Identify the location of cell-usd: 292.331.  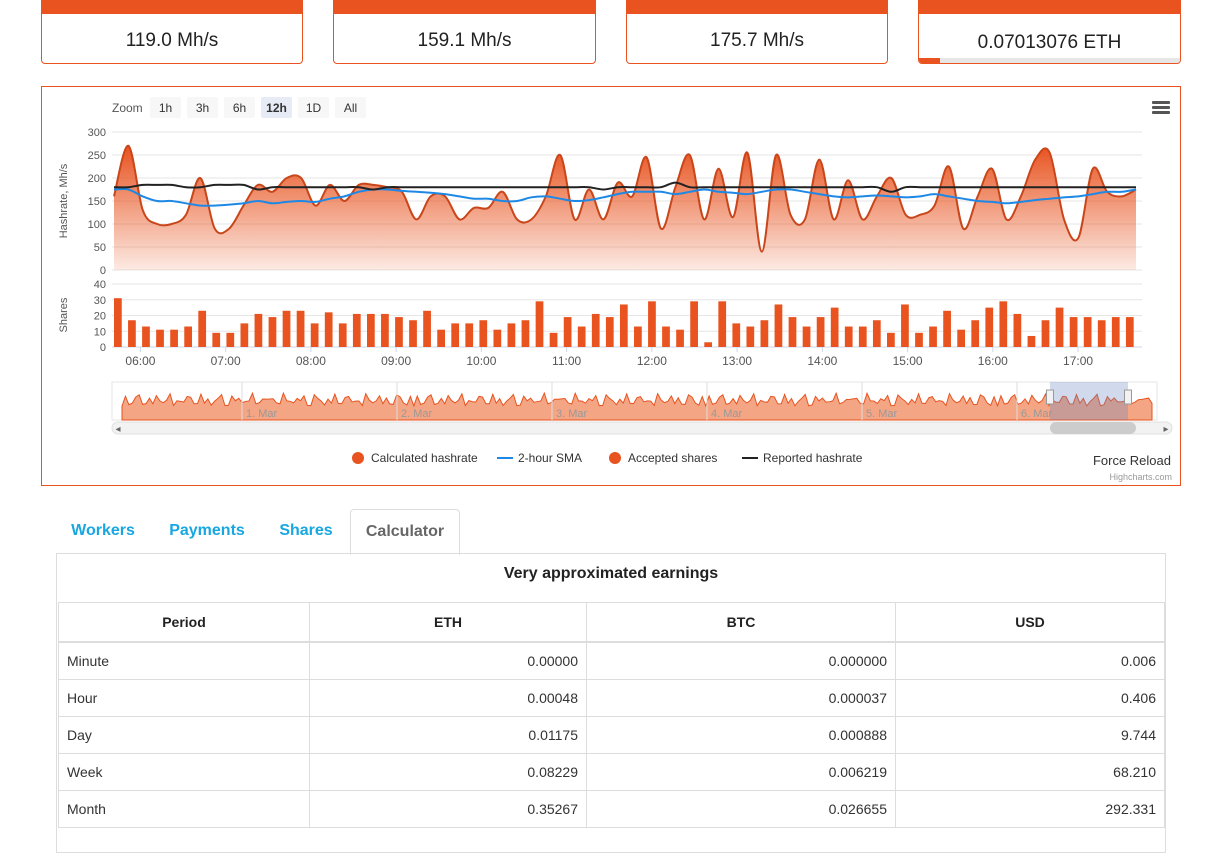
(1030, 809).